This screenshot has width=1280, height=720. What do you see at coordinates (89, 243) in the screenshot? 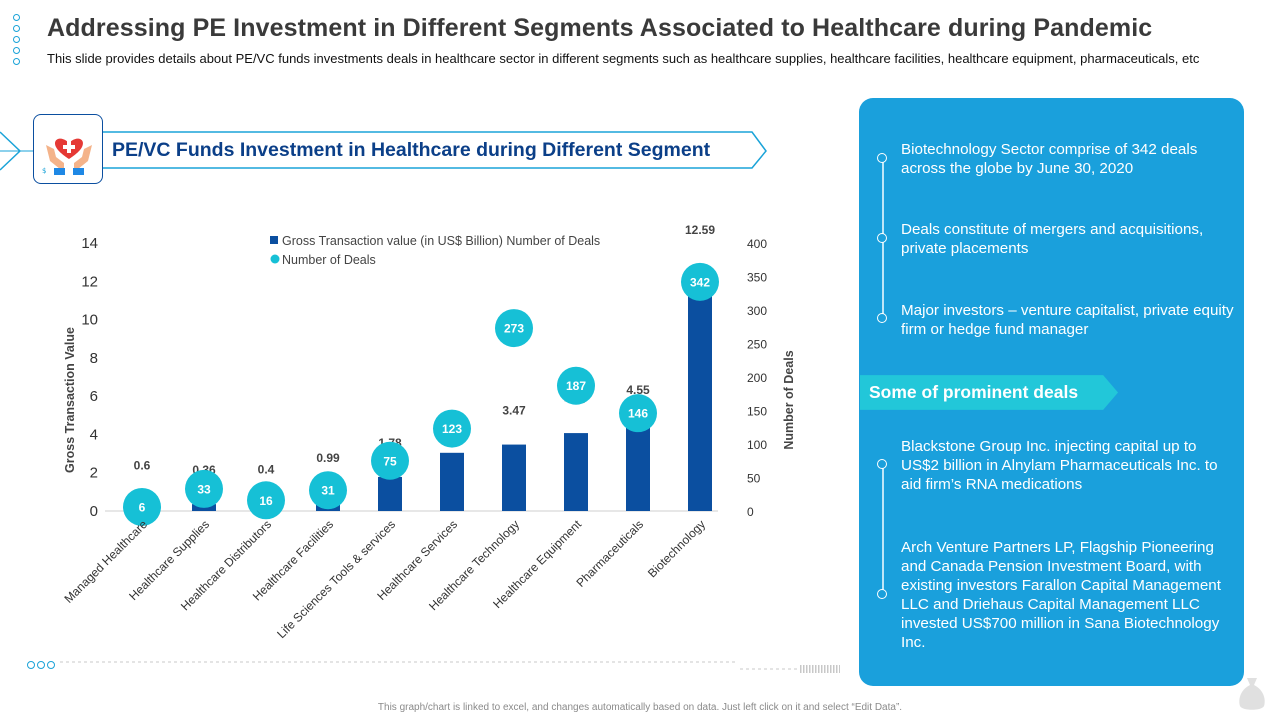
I see `y-tick-label: 14` at bounding box center [89, 243].